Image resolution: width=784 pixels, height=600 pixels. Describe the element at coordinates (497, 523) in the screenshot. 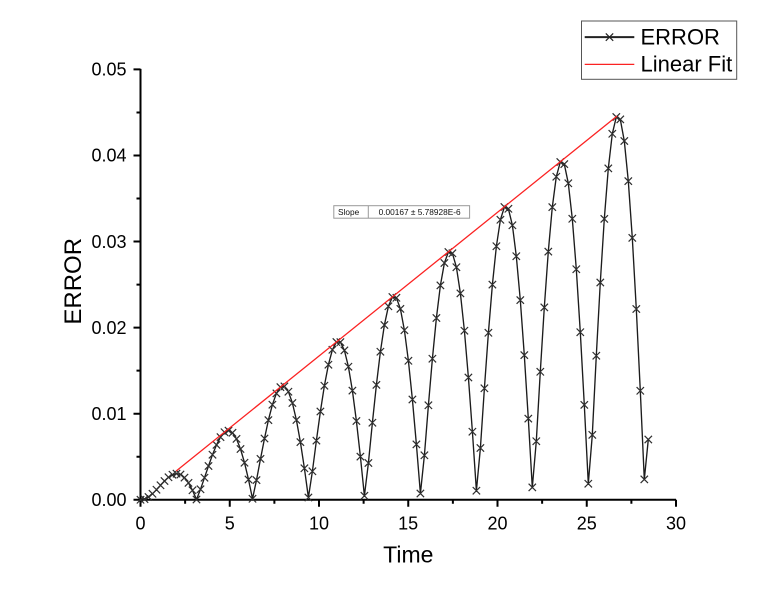

I see `svg-text: 20` at that location.